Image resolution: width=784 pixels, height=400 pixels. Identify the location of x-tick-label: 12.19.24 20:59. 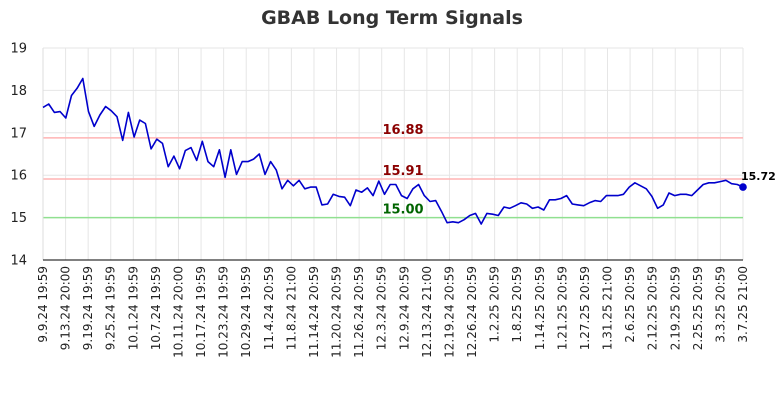
(449, 312).